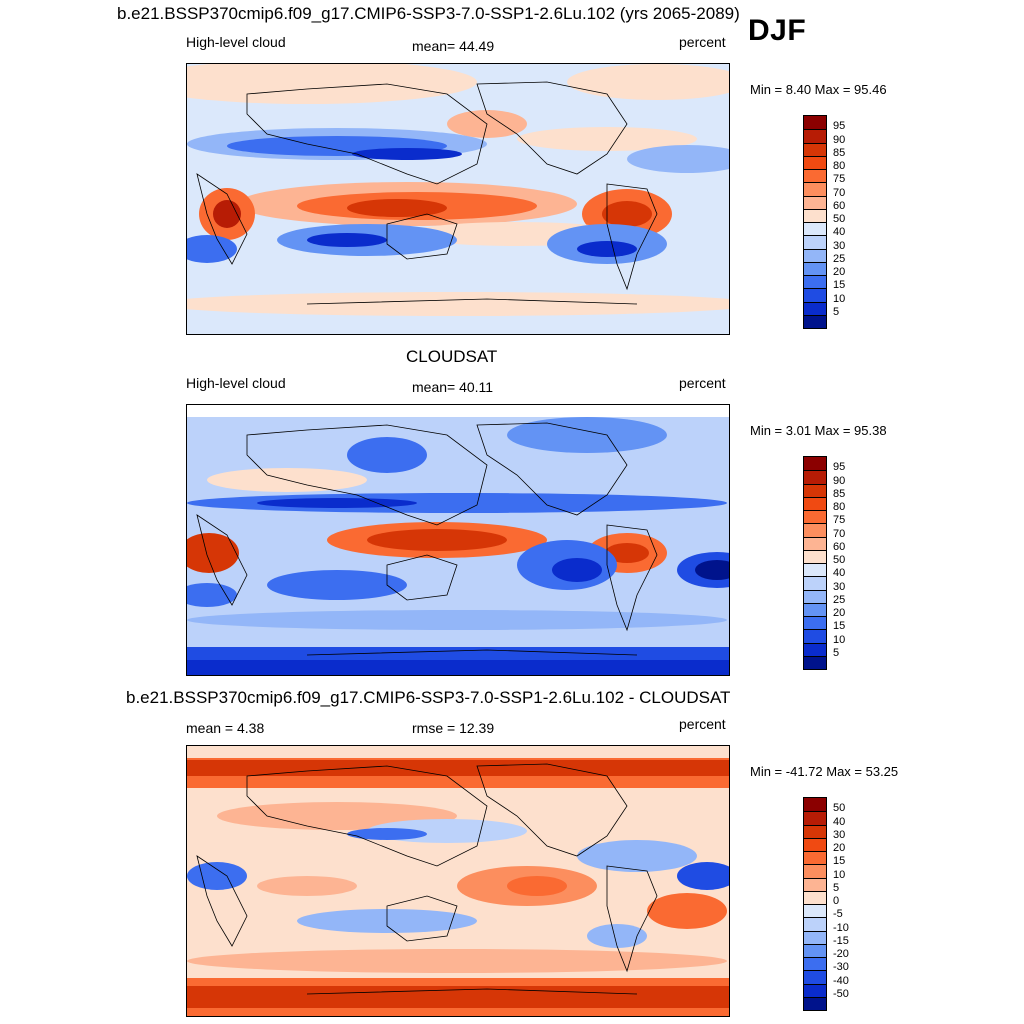 The height and width of the screenshot is (1024, 1024). Describe the element at coordinates (453, 387) in the screenshot. I see `panel2-mean-label: mean= 40.11` at that location.